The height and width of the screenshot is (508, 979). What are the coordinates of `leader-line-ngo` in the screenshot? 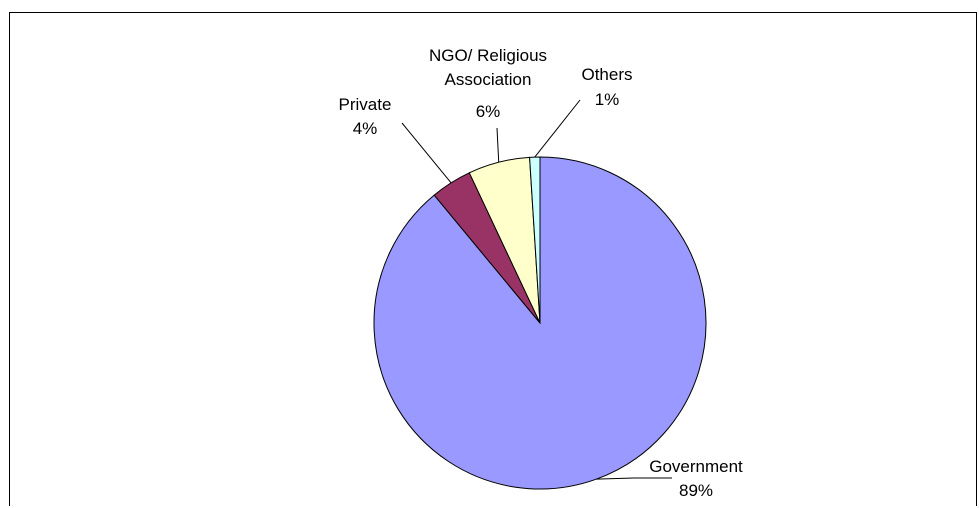 It's located at (498, 145).